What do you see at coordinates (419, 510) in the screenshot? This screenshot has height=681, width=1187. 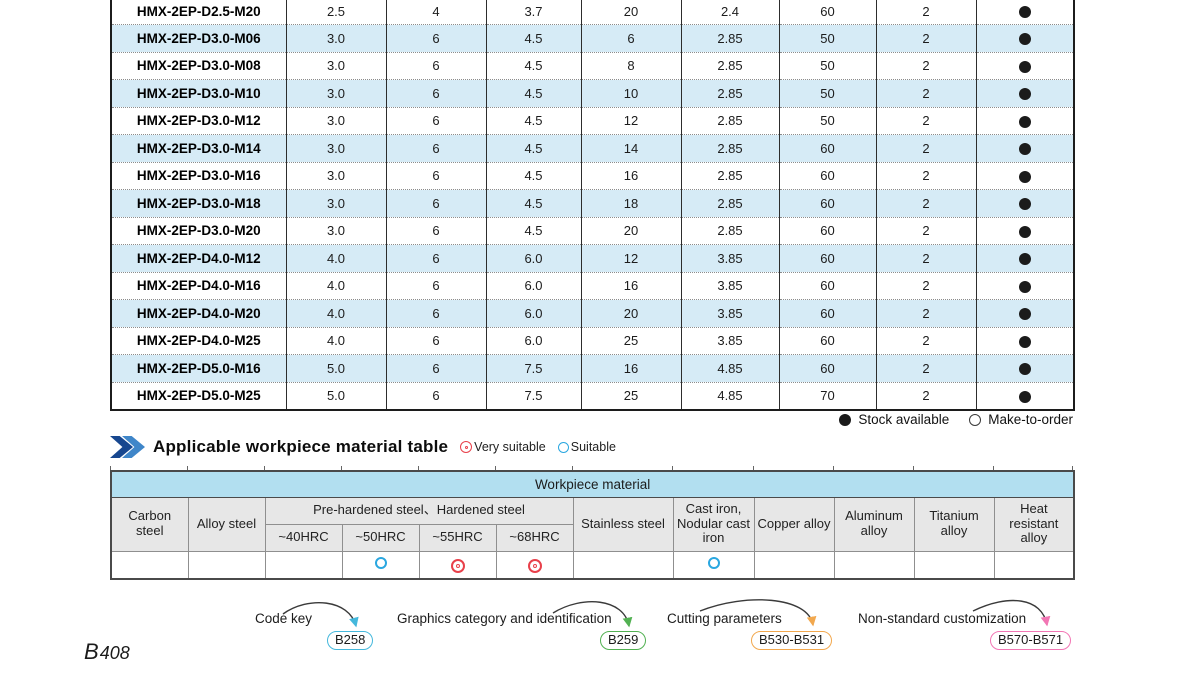 I see `col-group-hardened-steel: Pre-hardened steel、Hardened steel` at bounding box center [419, 510].